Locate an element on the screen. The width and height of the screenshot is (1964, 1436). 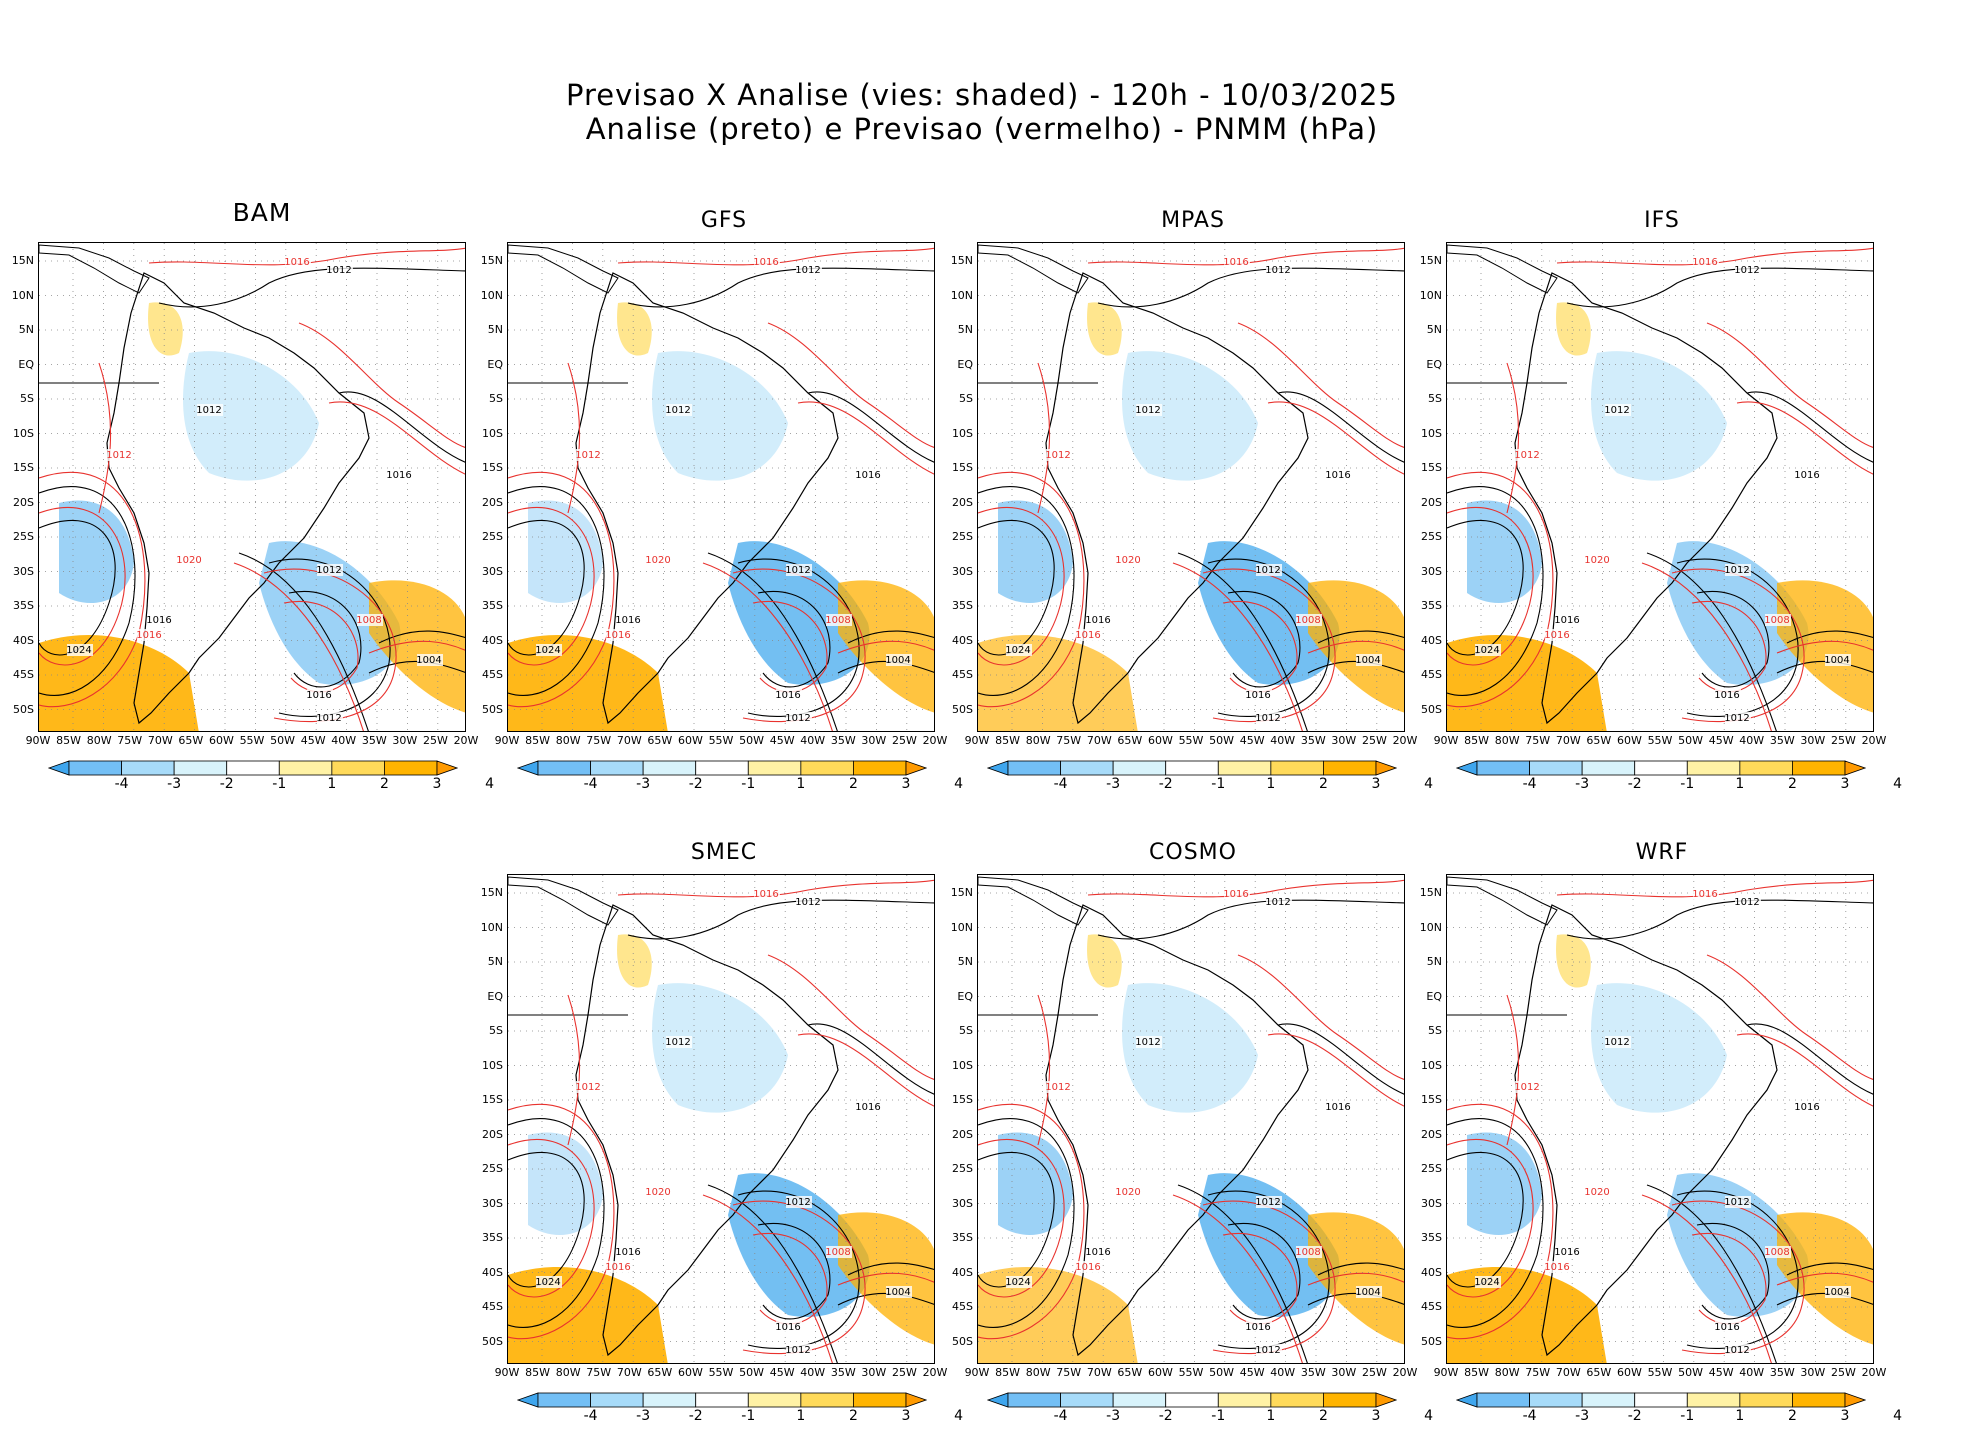
lon-label: 90W is located at coordinates (507, 1372).